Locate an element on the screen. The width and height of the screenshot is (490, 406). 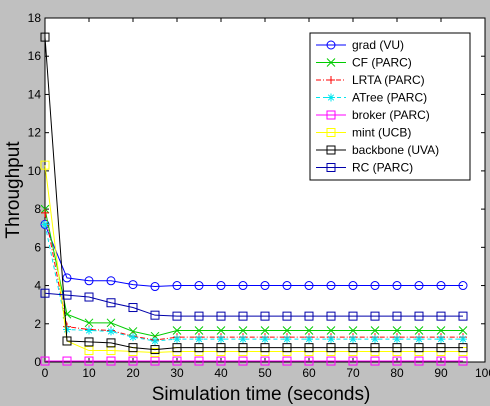
legend-label-rc-parc: RC (PARC) is located at coordinates (382, 168).